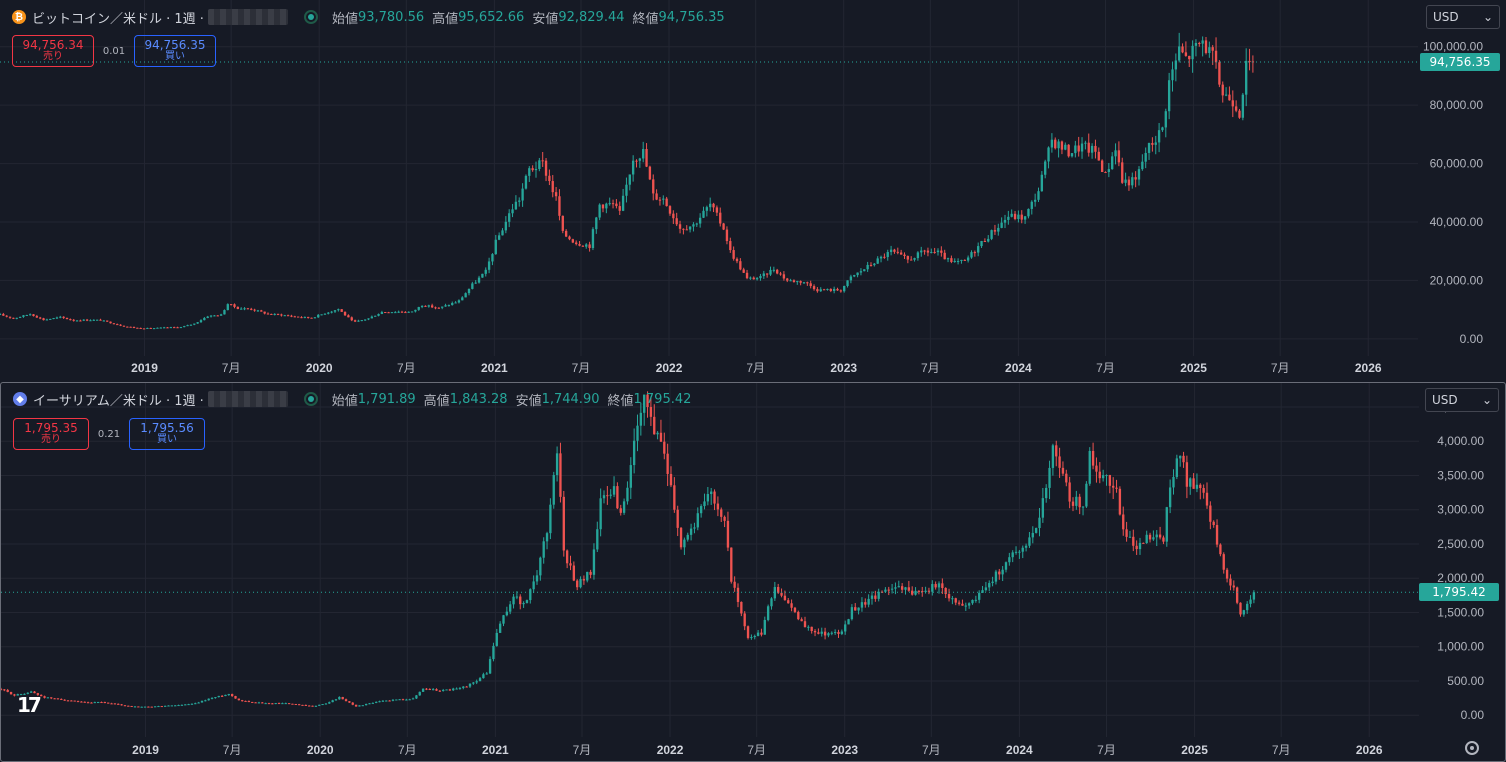  What do you see at coordinates (1194, 750) in the screenshot?
I see `x-tick-label: 2025` at bounding box center [1194, 750].